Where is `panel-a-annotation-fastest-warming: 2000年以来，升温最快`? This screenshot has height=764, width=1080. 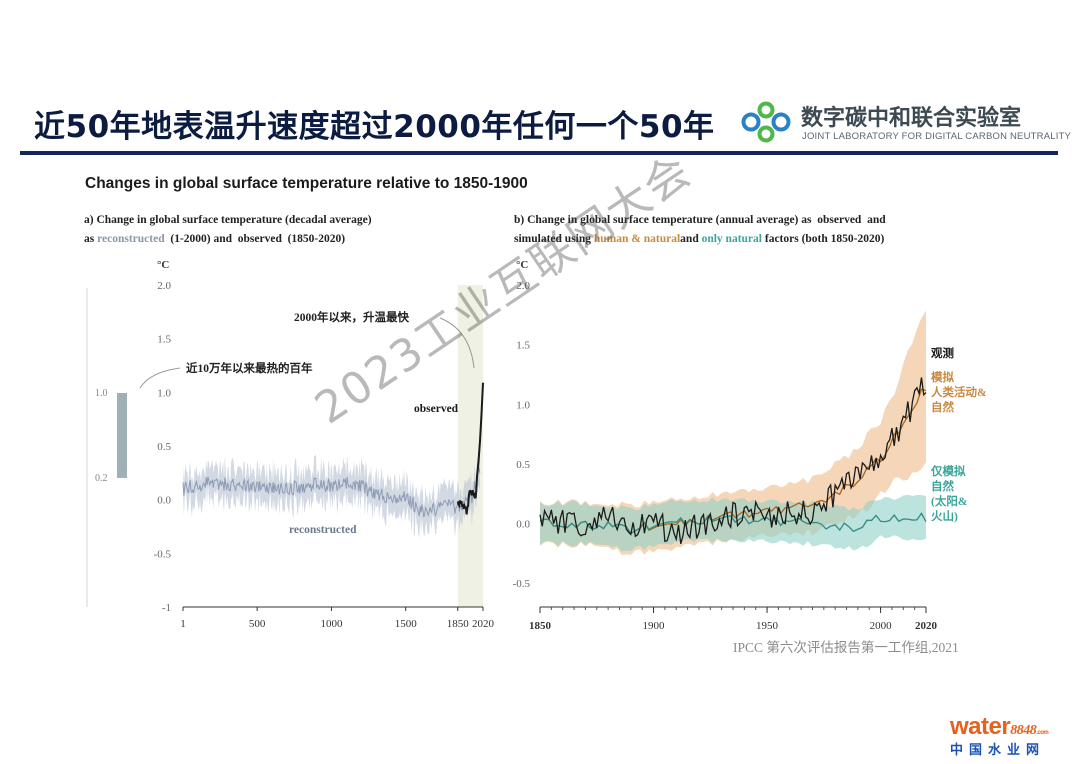
panel-a-annotation-fastest-warming: 2000年以来，升温最快 is located at coordinates (351, 317).